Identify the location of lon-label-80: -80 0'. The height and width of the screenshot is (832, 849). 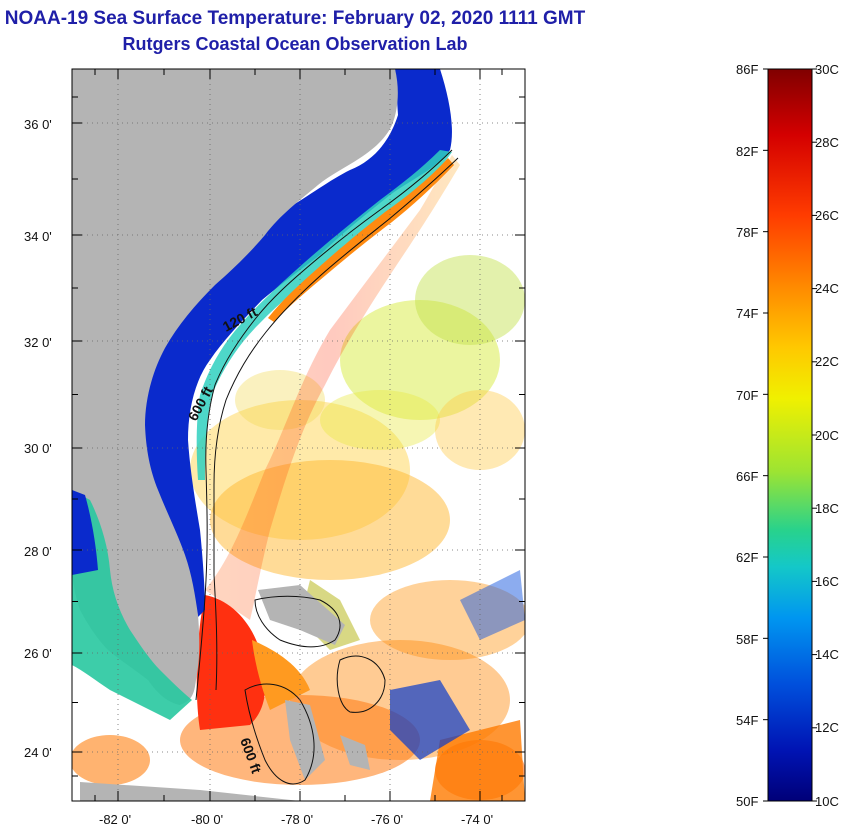
(207, 819).